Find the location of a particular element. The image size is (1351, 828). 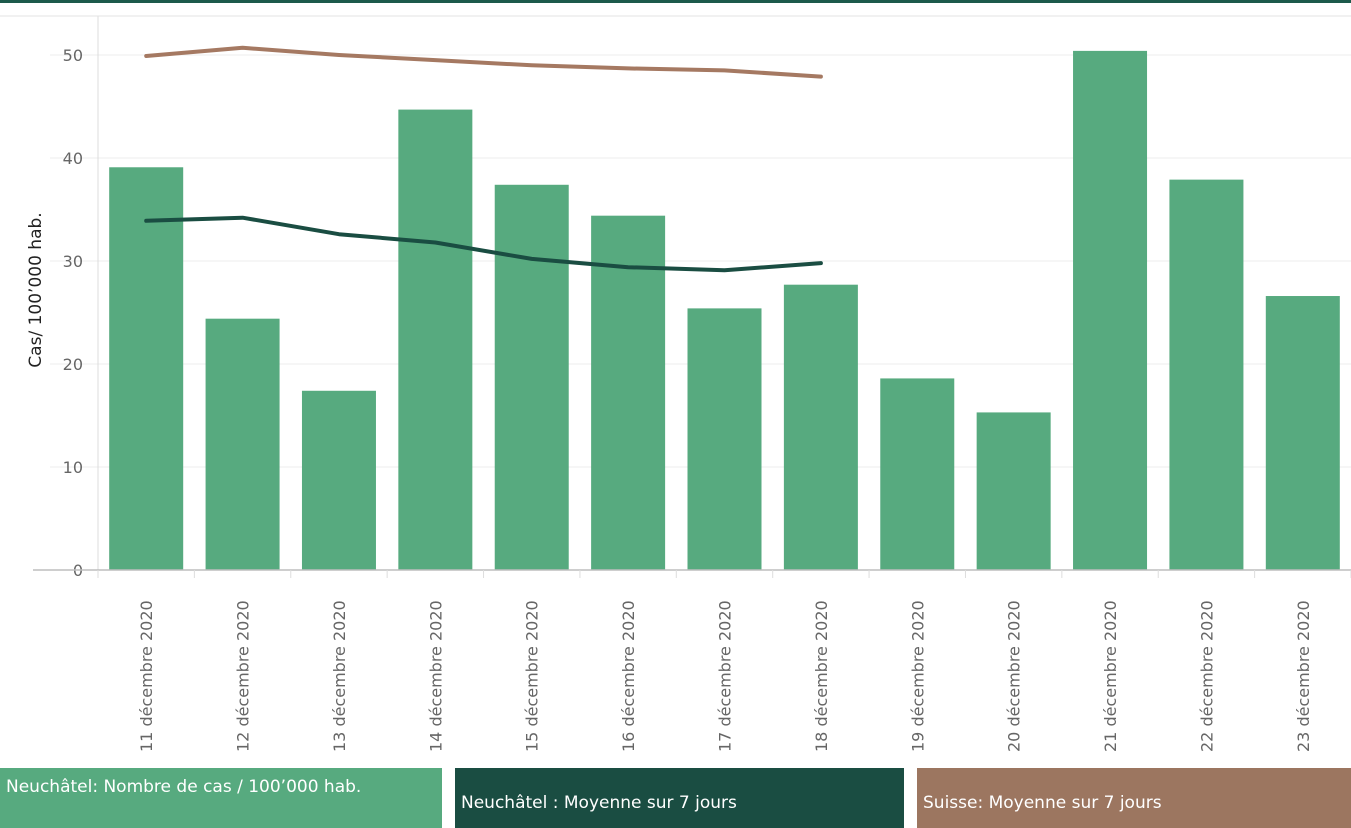

x-tick-label: 13 décembre 2020 is located at coordinates (339, 676).